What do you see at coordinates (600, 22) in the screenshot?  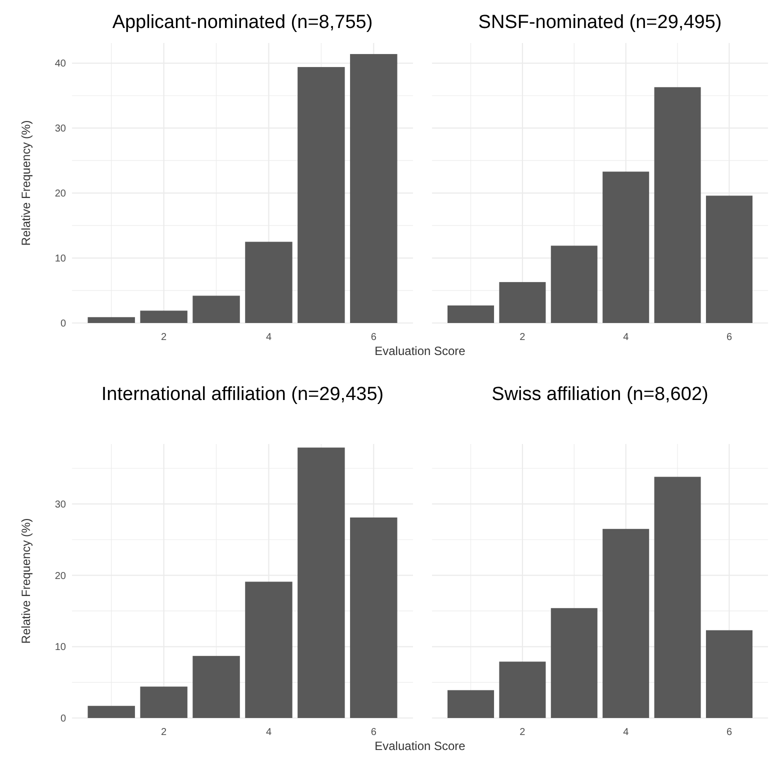 I see `chart-title: SNSF-nominated (n=29,495)` at bounding box center [600, 22].